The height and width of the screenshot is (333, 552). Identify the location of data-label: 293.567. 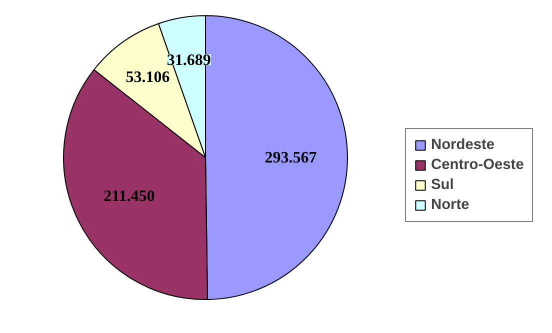
(290, 157).